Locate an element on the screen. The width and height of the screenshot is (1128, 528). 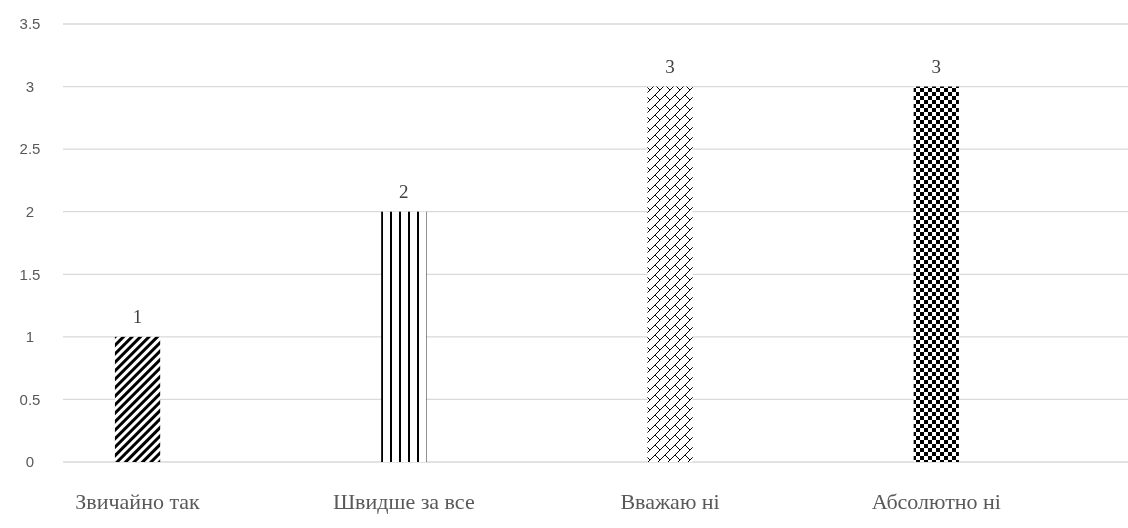
y-tick-label: 2.5 is located at coordinates (30, 149).